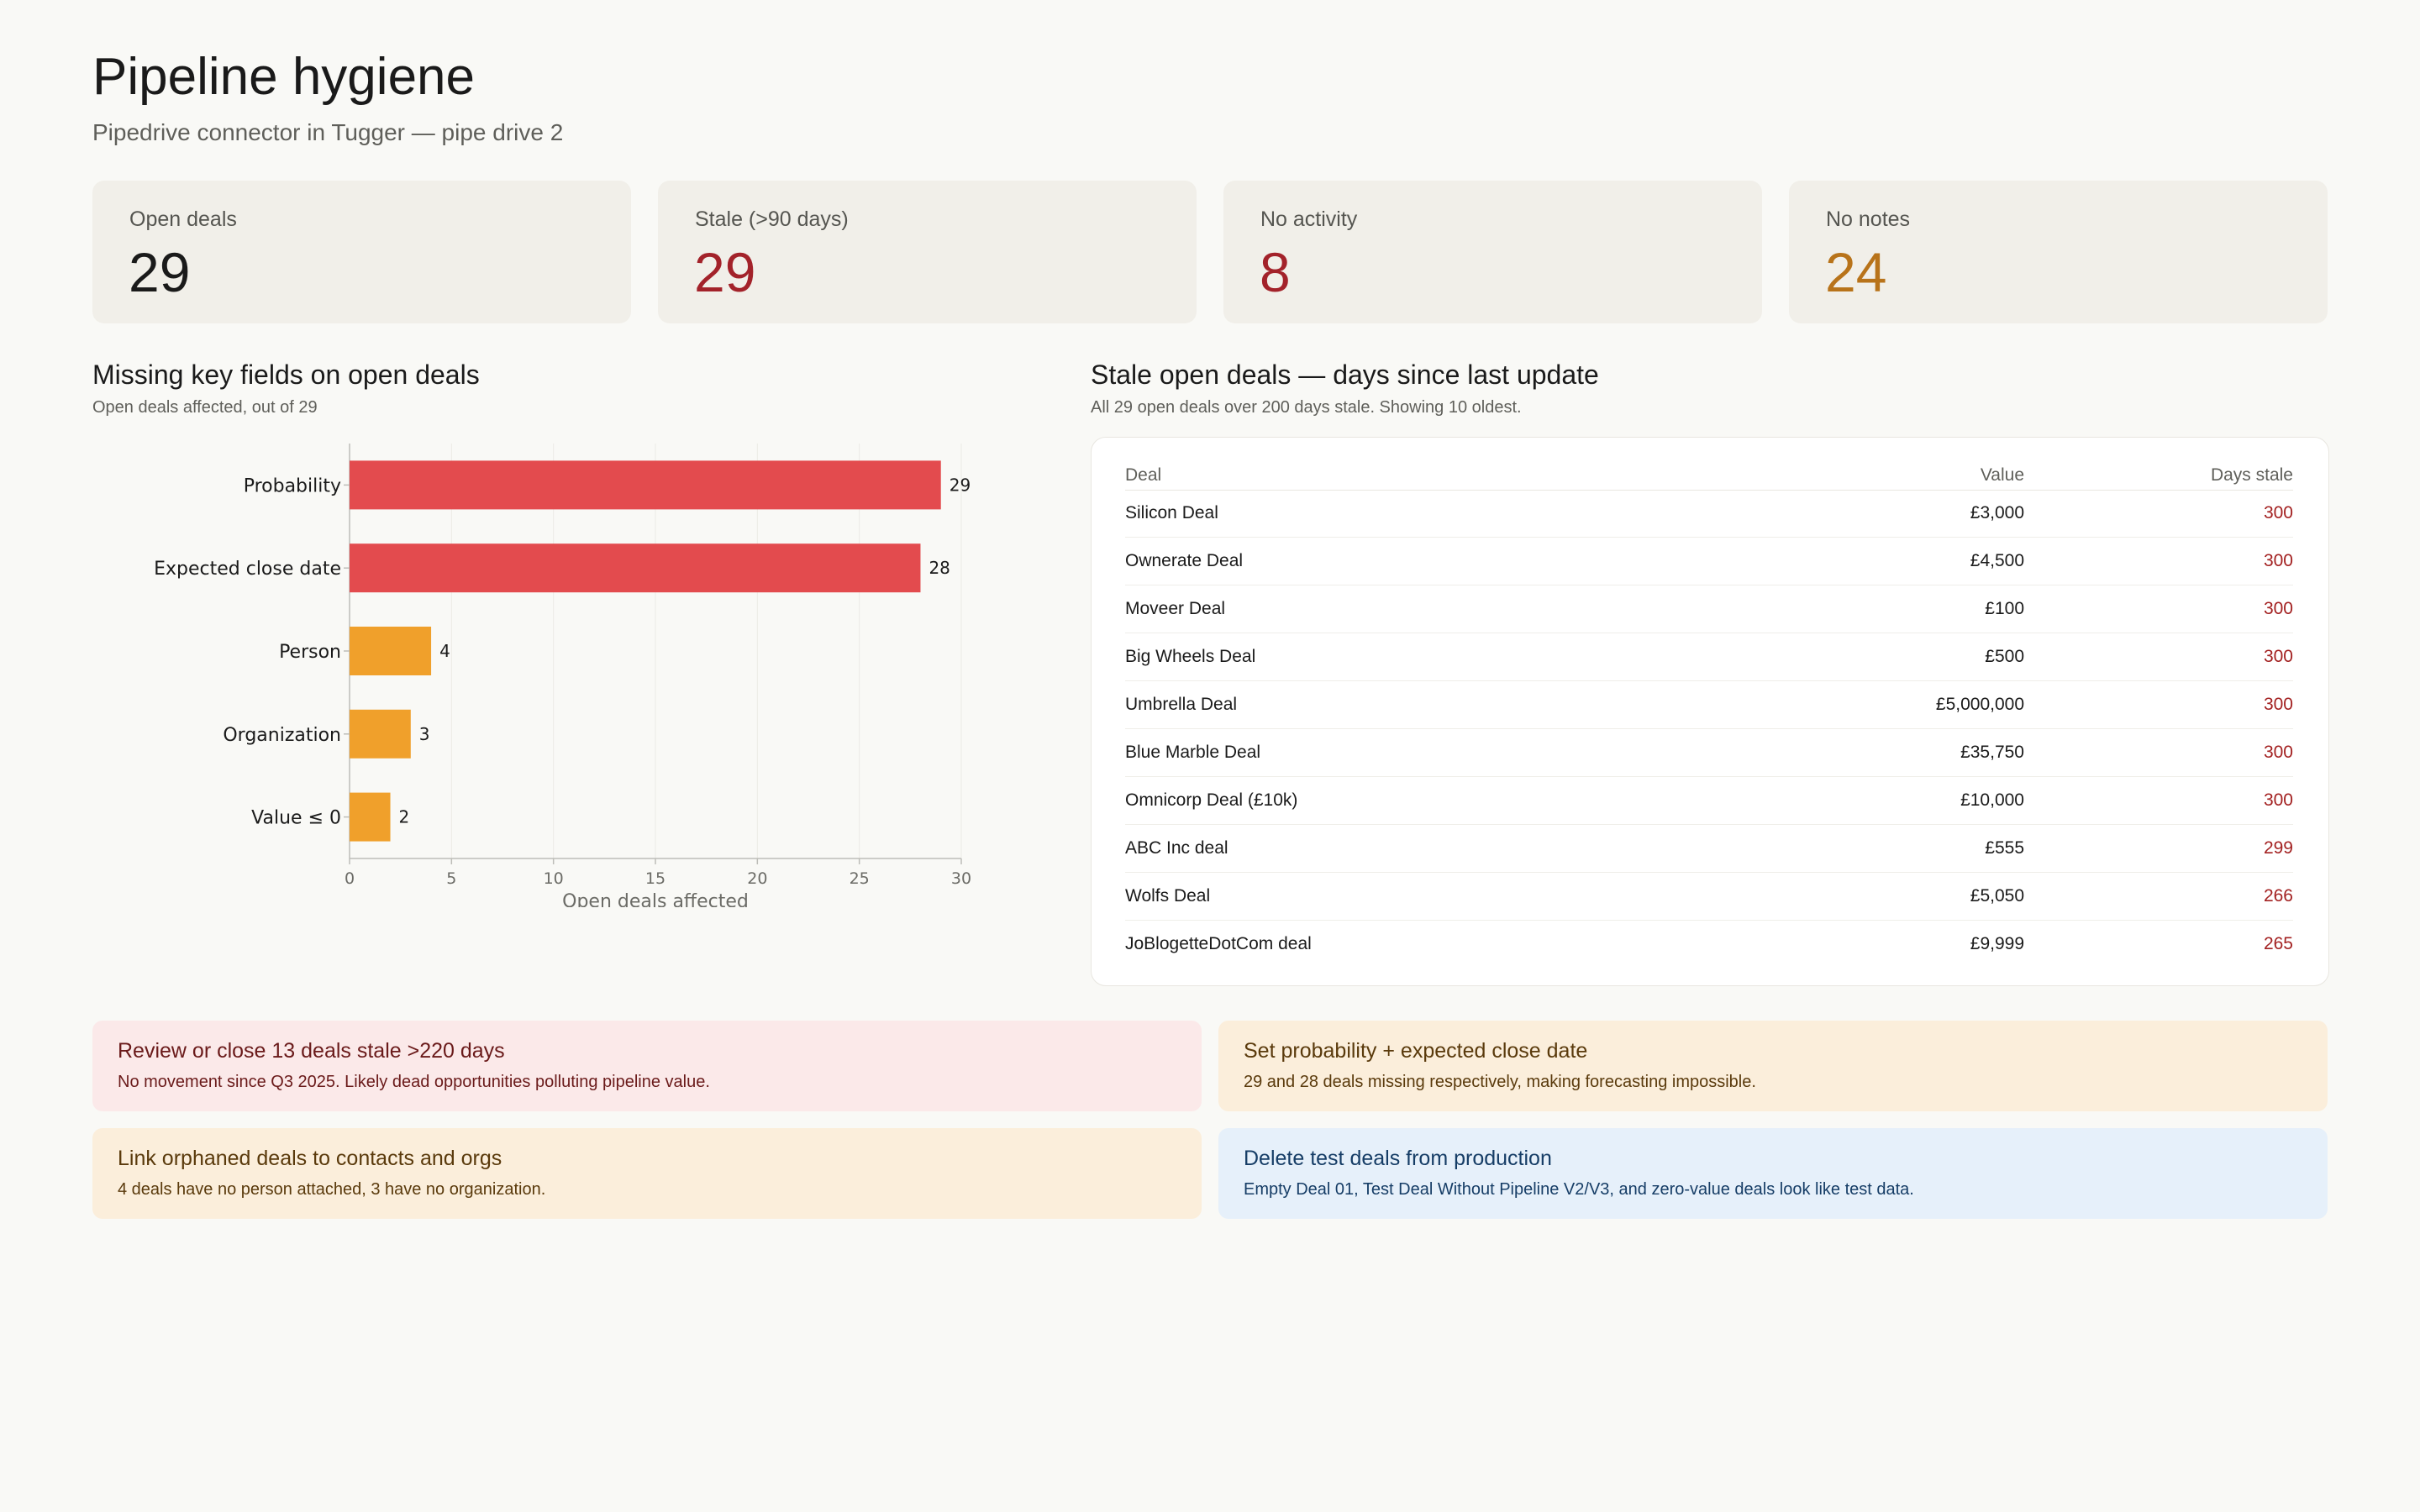  I want to click on deal-name-cell: JoBlogetteDotCom deal, so click(1218, 943).